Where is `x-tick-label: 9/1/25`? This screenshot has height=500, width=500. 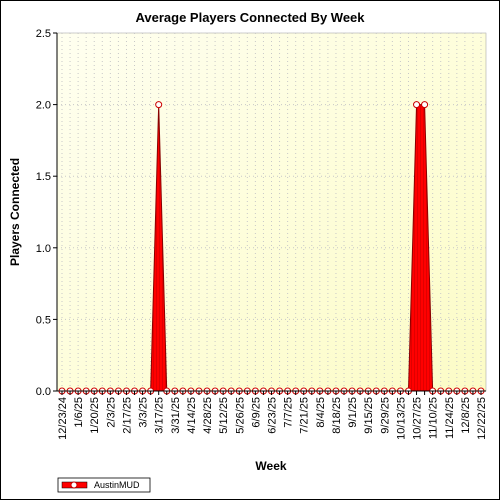 x-tick-label: 9/1/25 is located at coordinates (353, 412).